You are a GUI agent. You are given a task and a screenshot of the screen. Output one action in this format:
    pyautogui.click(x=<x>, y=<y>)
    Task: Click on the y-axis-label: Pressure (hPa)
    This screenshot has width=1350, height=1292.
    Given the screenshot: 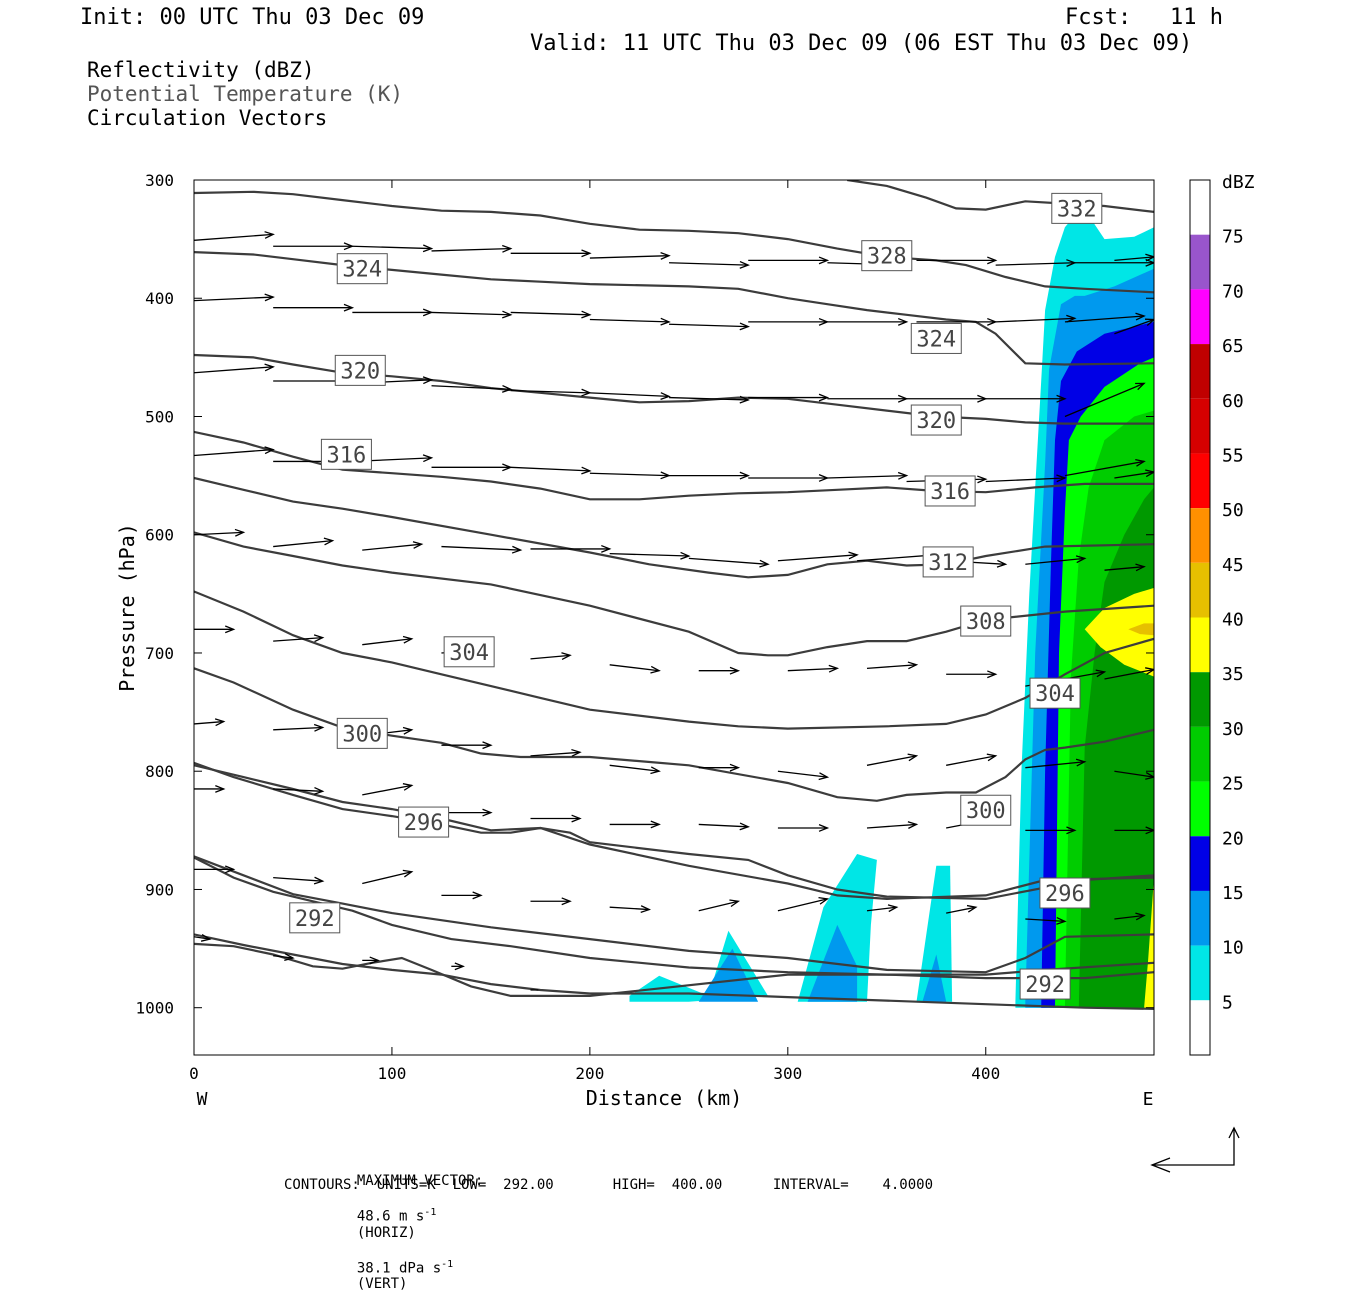 What is the action you would take?
    pyautogui.click(x=127, y=607)
    